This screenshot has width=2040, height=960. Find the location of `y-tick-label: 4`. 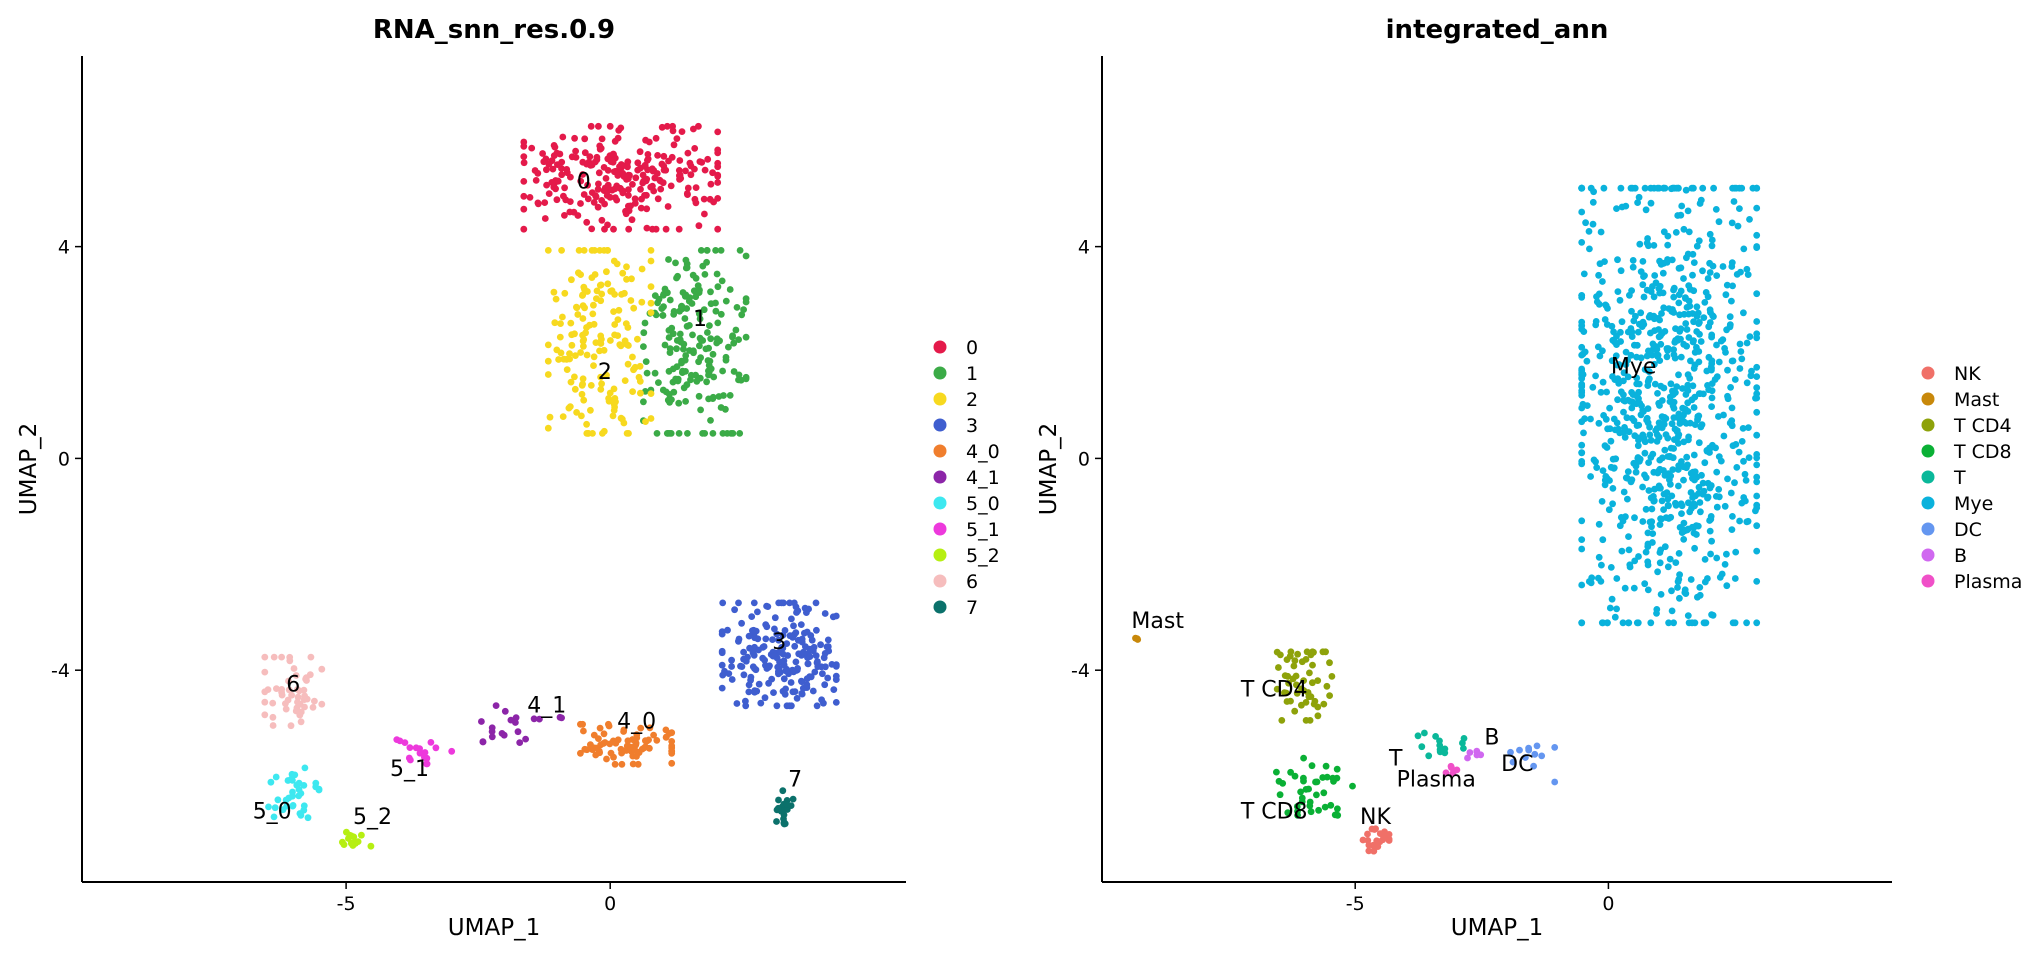

y-tick-label: 4 is located at coordinates (64, 248).